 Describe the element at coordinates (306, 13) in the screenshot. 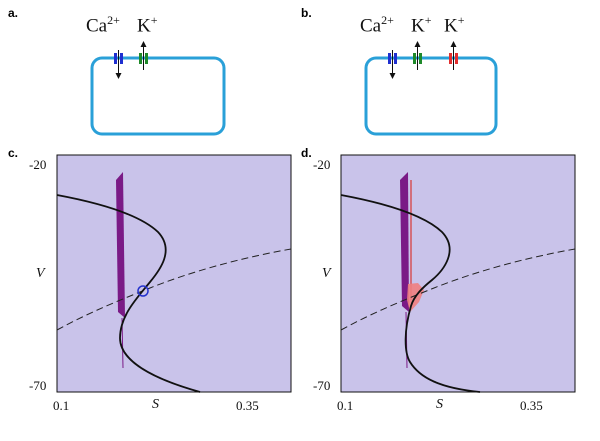

I see `panel-letter-b: b.` at that location.